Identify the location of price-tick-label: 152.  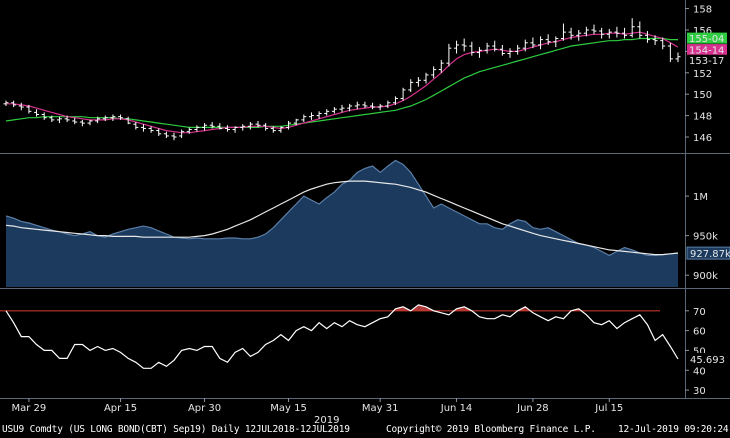
(702, 74).